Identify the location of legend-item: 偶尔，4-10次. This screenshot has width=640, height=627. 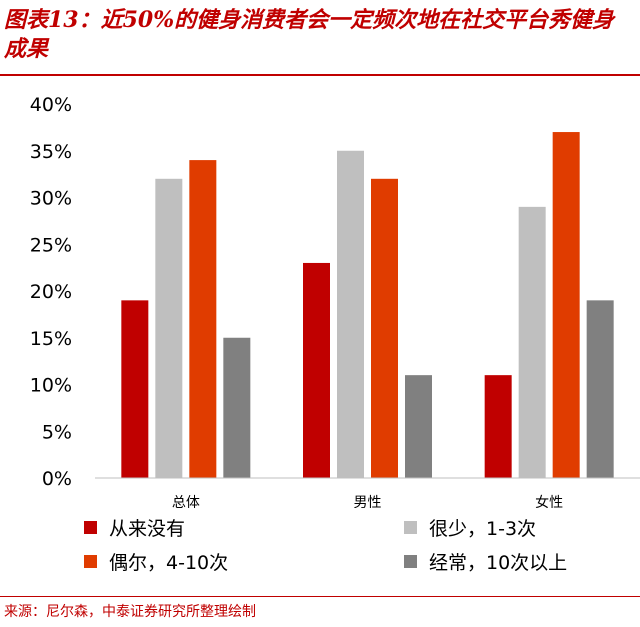
(156, 561).